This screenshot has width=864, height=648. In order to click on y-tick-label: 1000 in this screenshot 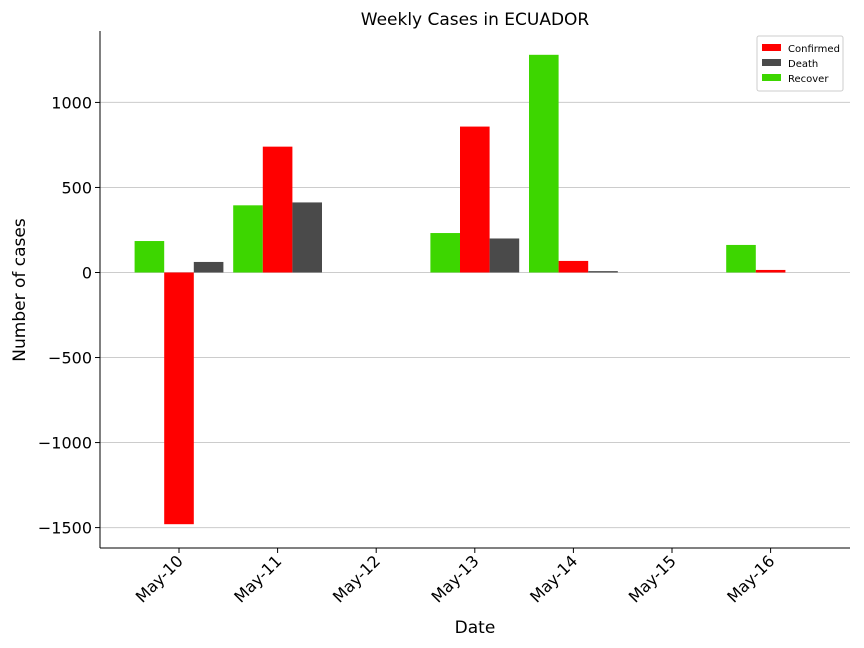, I will do `click(71, 102)`.